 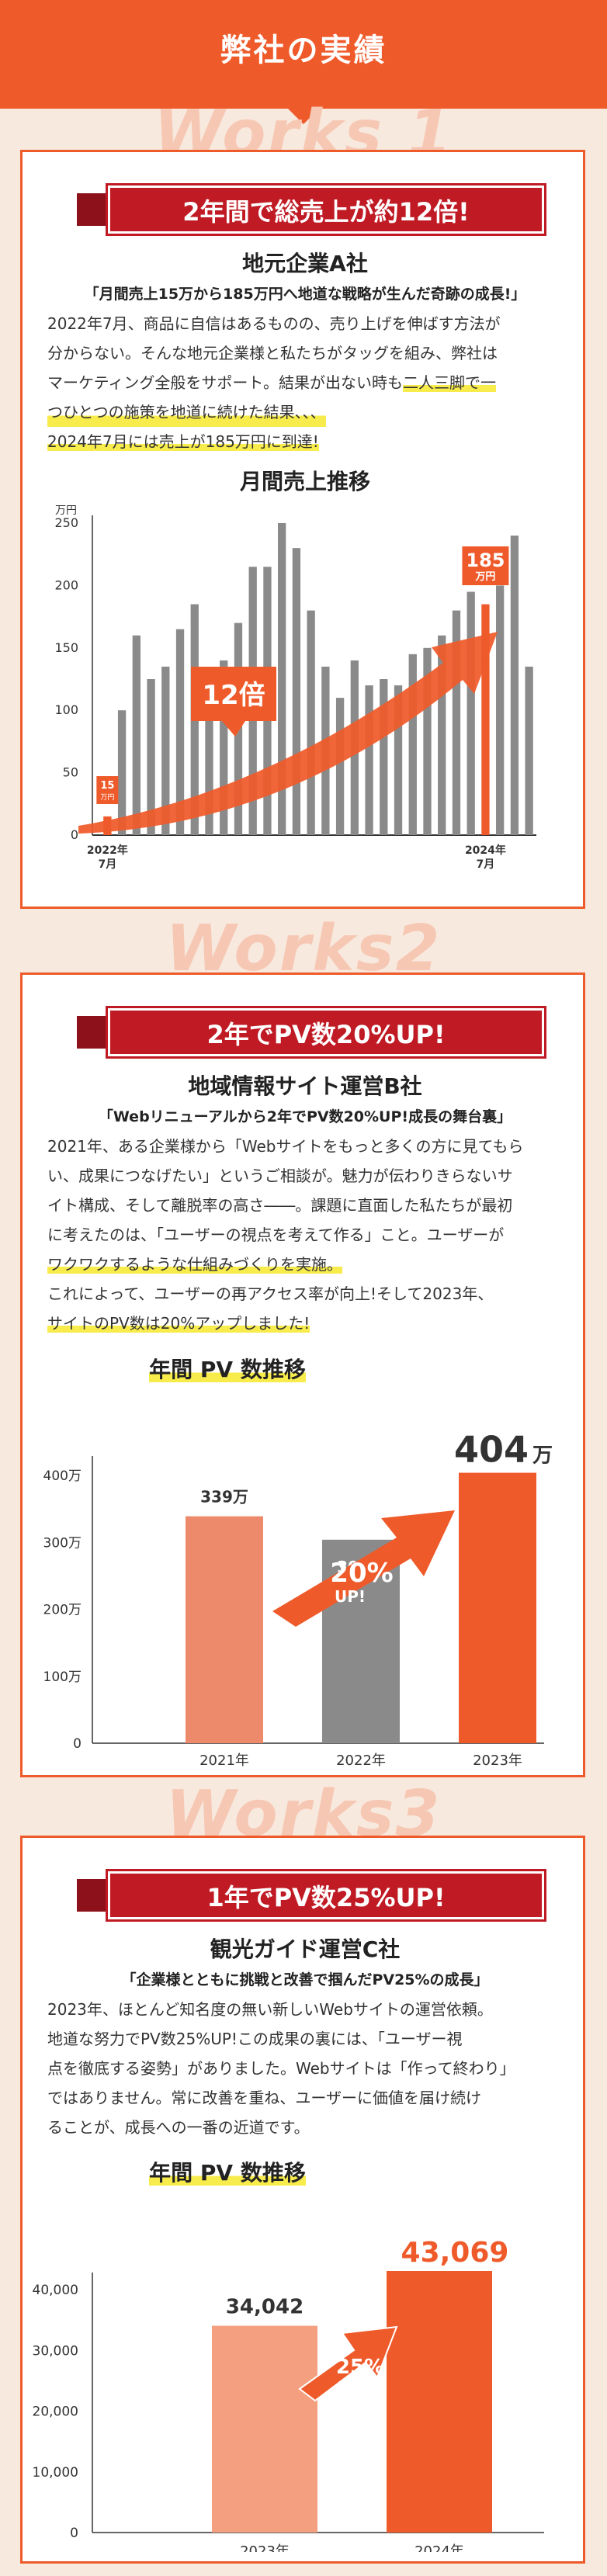 I want to click on works2-chart-title: 年間 PV 数推移, so click(x=255, y=1368).